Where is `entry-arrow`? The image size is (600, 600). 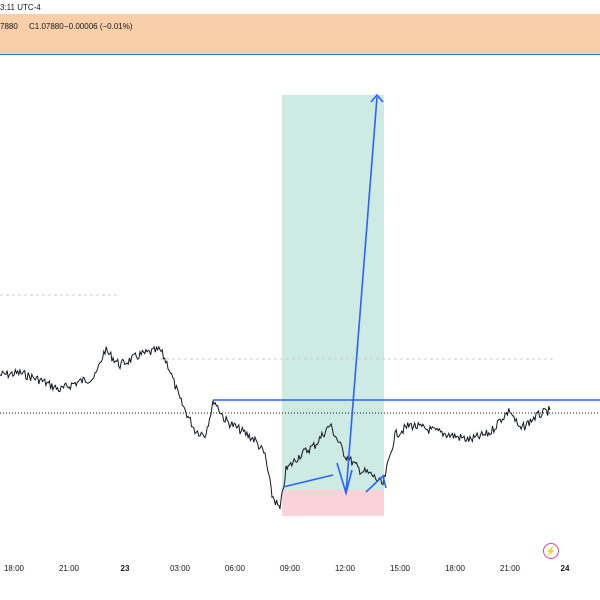
entry-arrow is located at coordinates (308, 481).